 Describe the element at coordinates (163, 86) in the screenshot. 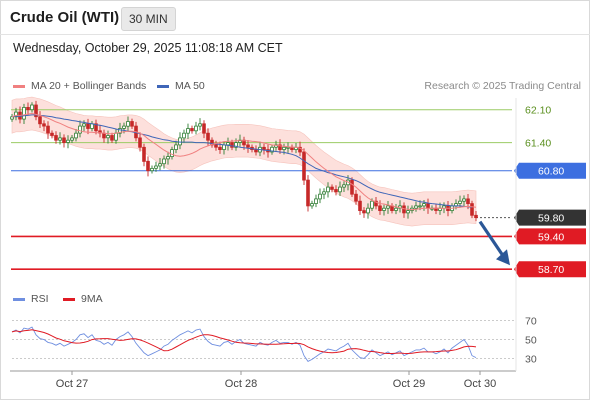

I see `ma50-swatch` at that location.